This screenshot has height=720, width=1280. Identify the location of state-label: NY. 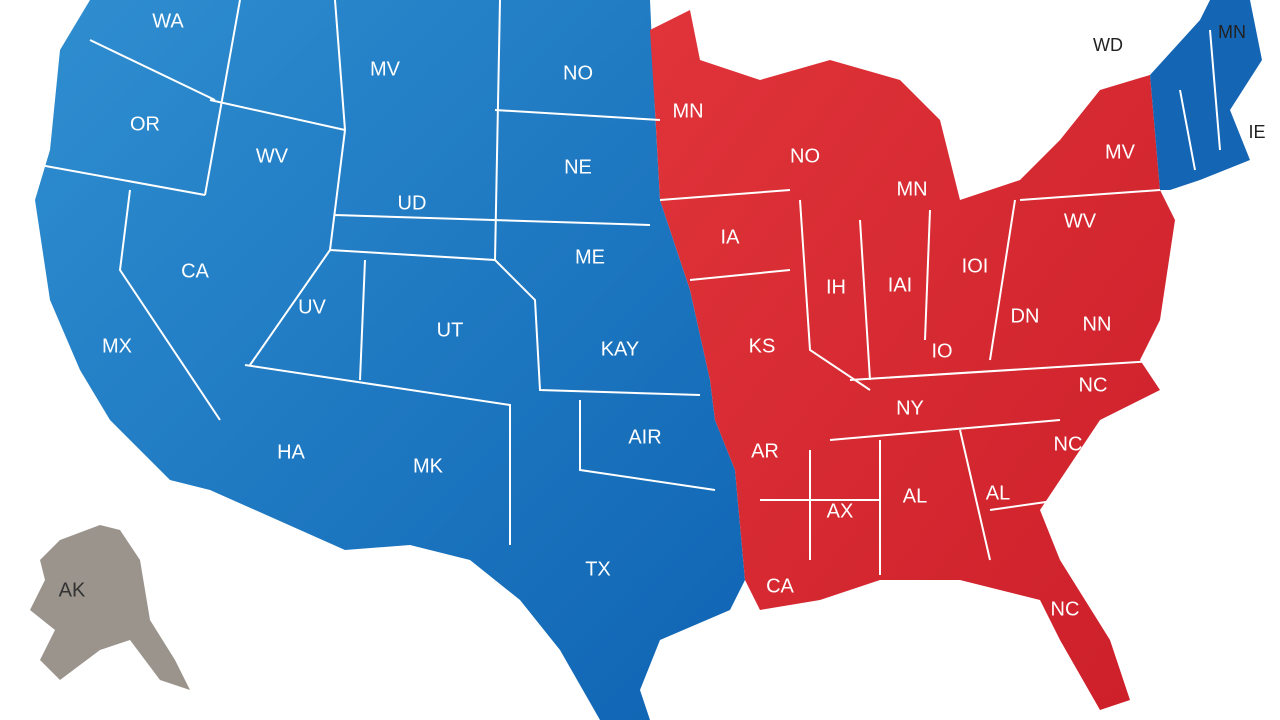
(910, 408).